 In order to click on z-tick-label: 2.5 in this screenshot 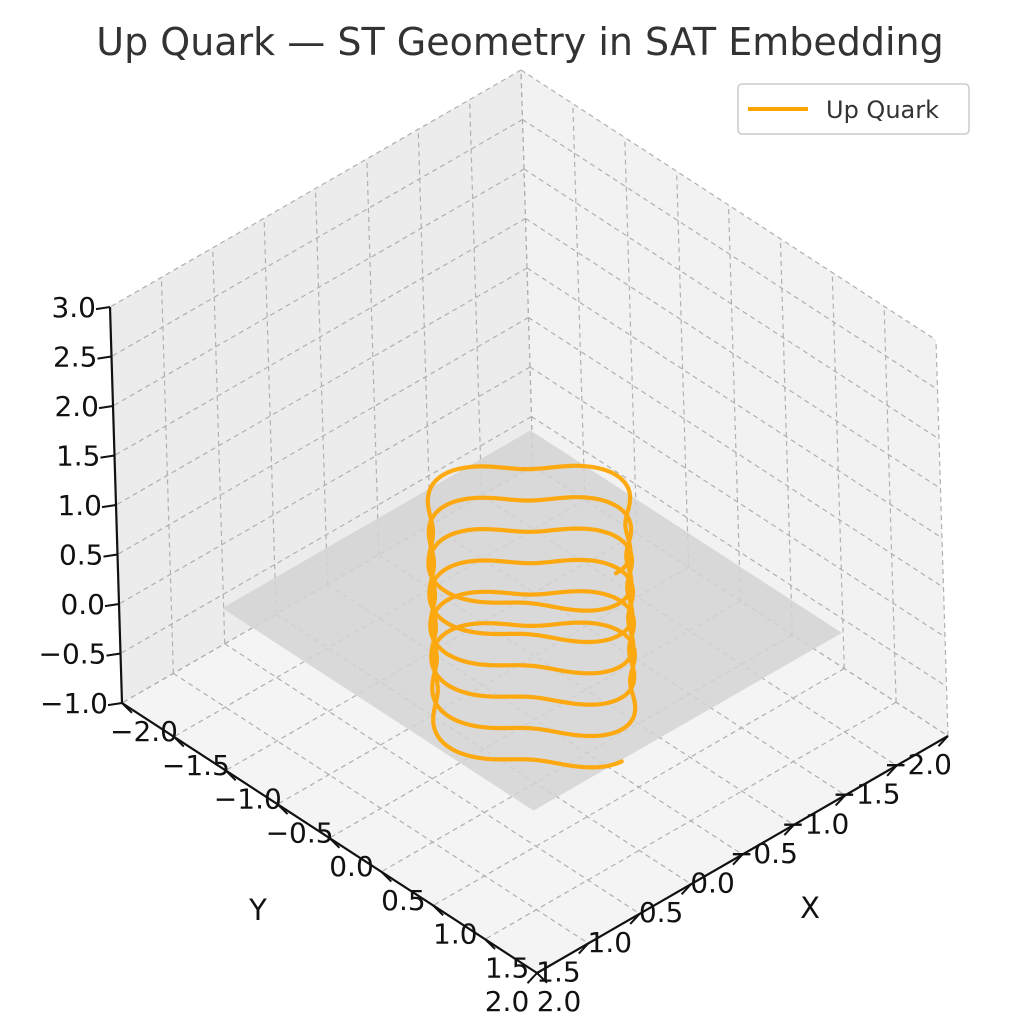, I will do `click(75, 357)`.